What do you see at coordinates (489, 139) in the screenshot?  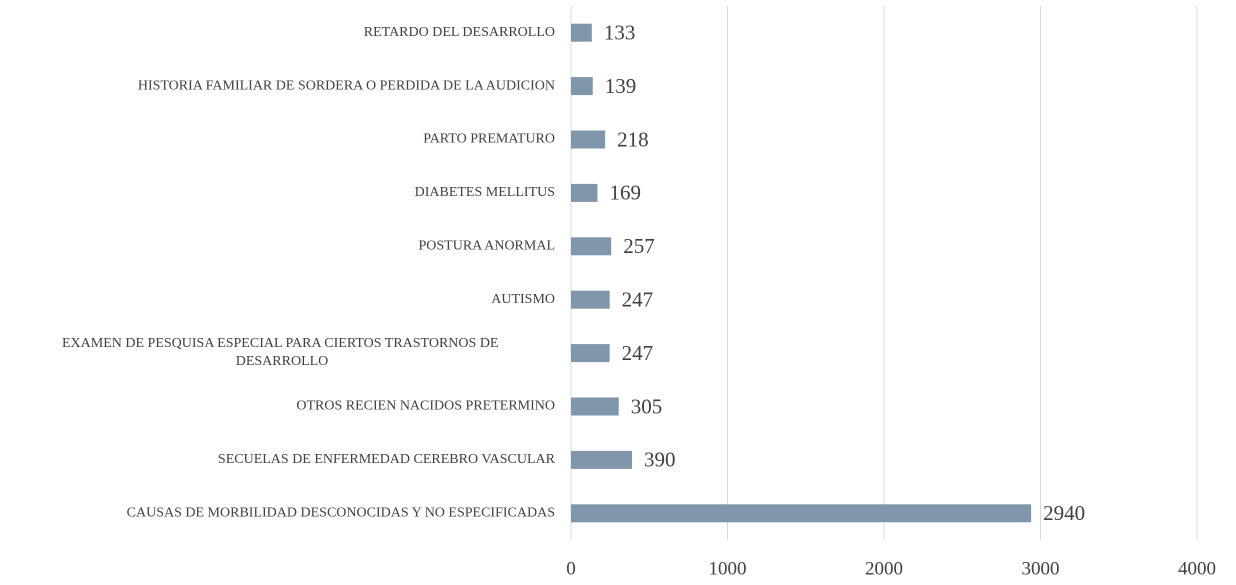 I see `category-label: PARTO PREMATURO` at bounding box center [489, 139].